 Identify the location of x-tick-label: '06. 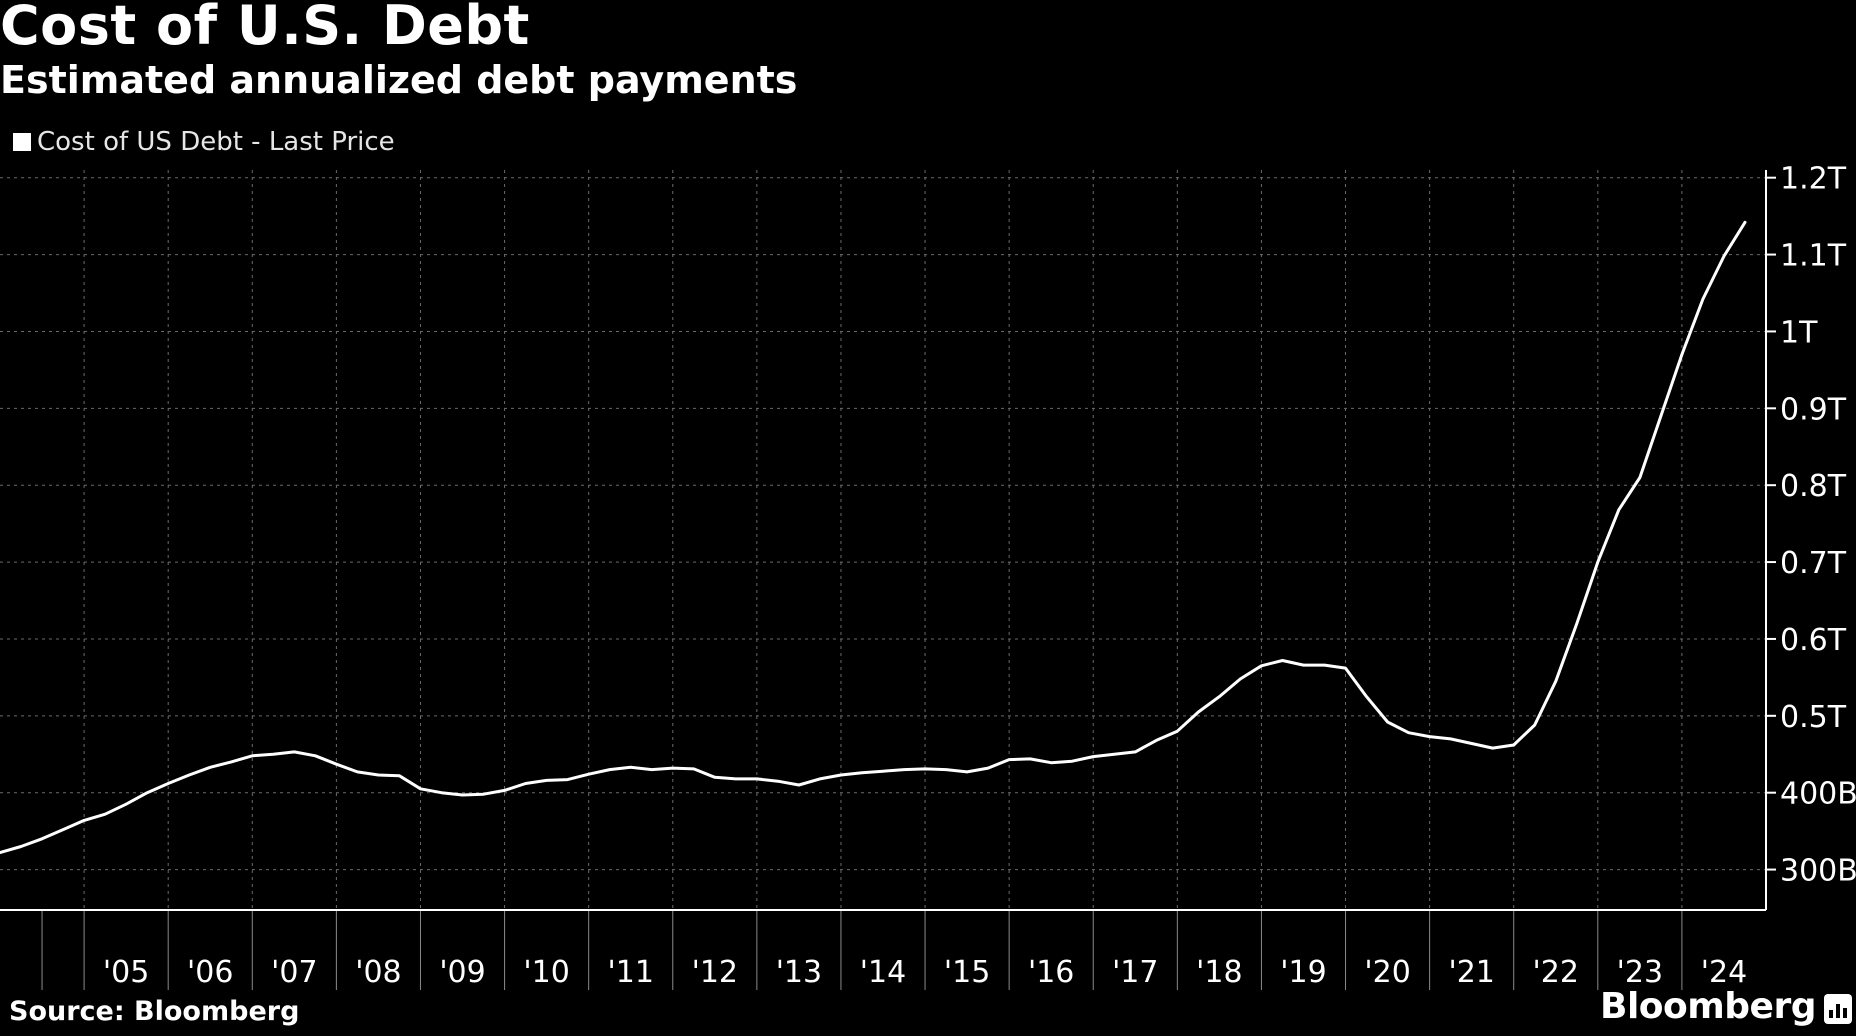
(210, 972).